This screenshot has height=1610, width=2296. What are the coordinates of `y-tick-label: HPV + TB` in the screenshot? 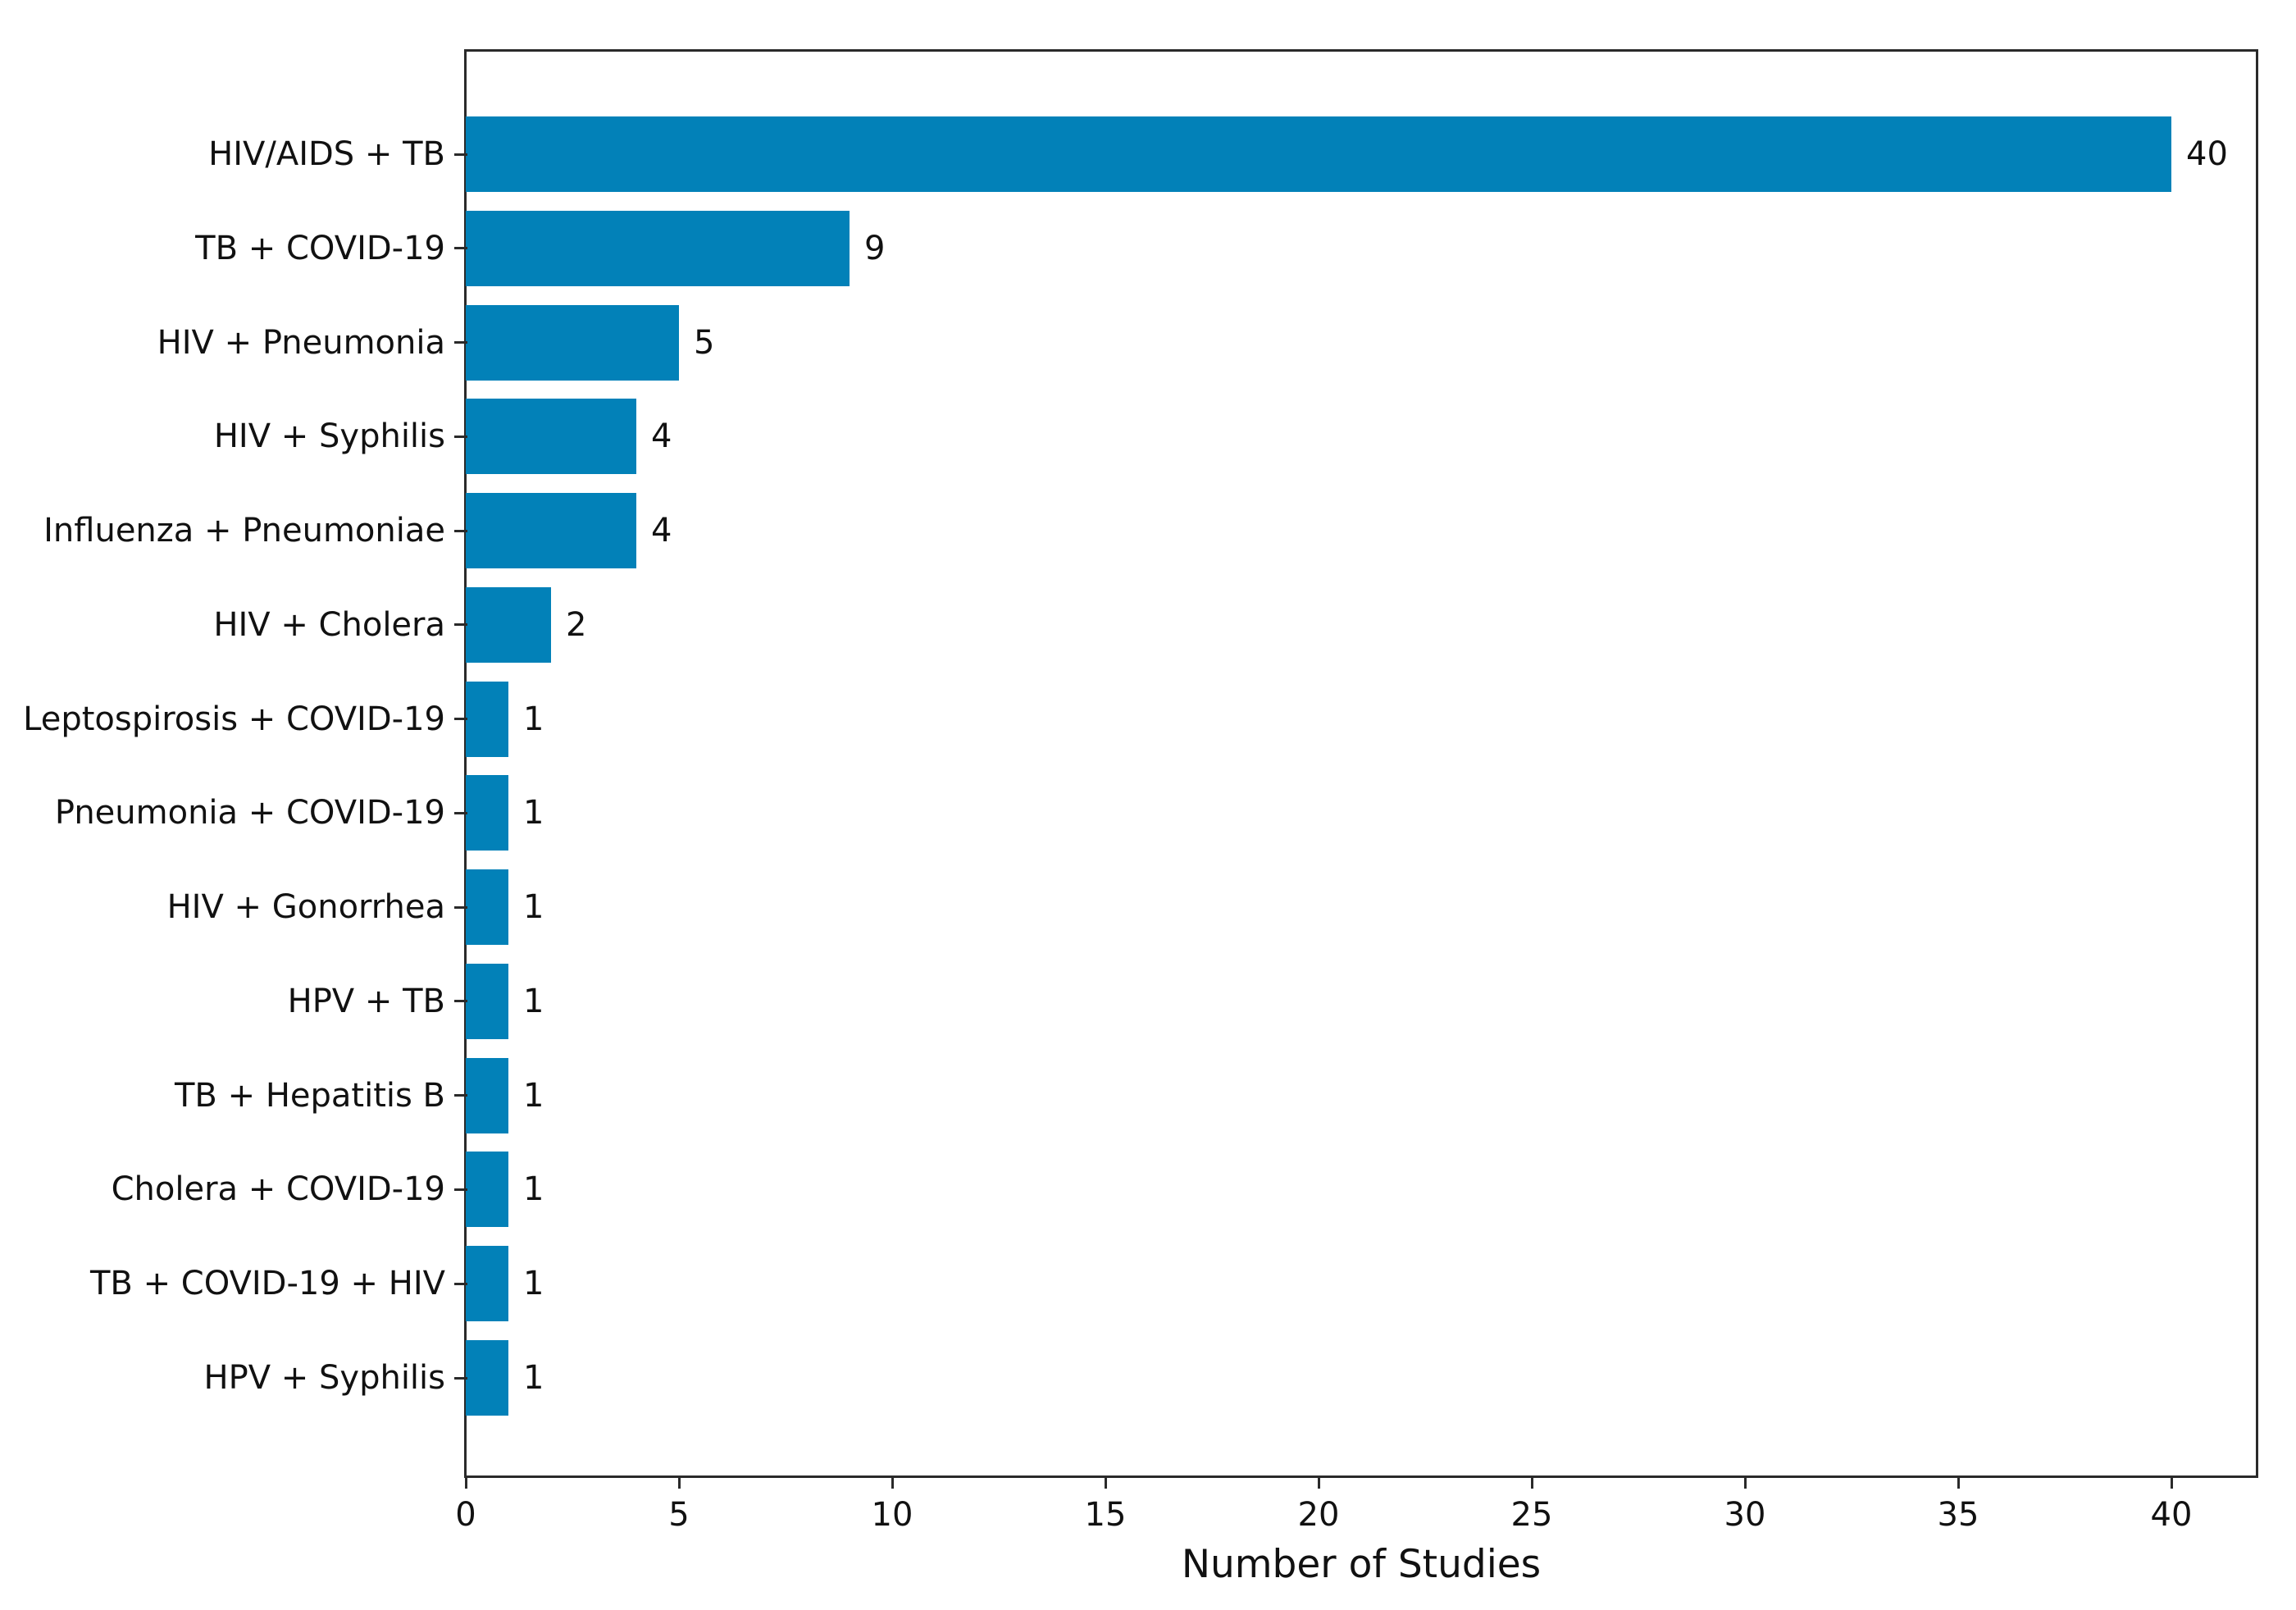 It's located at (366, 1001).